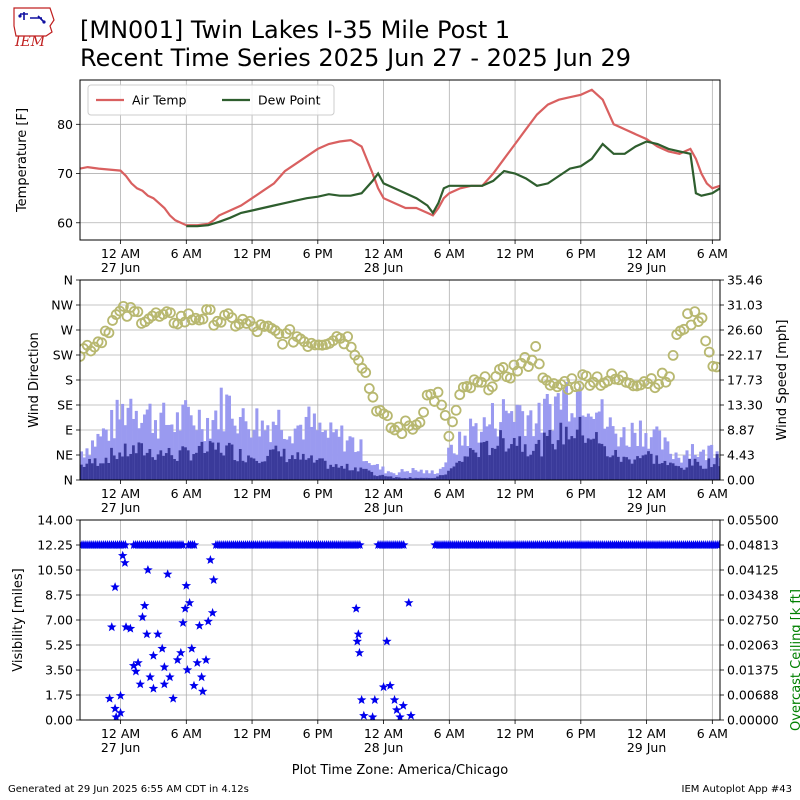  Describe the element at coordinates (753, 670) in the screenshot. I see `y-right-tick-label: 0.01375` at that location.